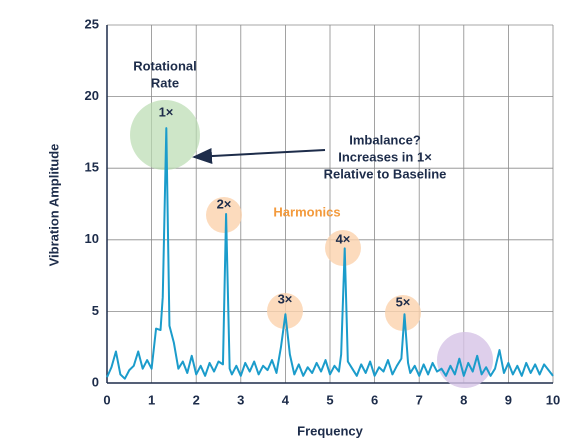 Image resolution: width=586 pixels, height=441 pixels. What do you see at coordinates (165, 65) in the screenshot?
I see `annotation: Rotational` at bounding box center [165, 65].